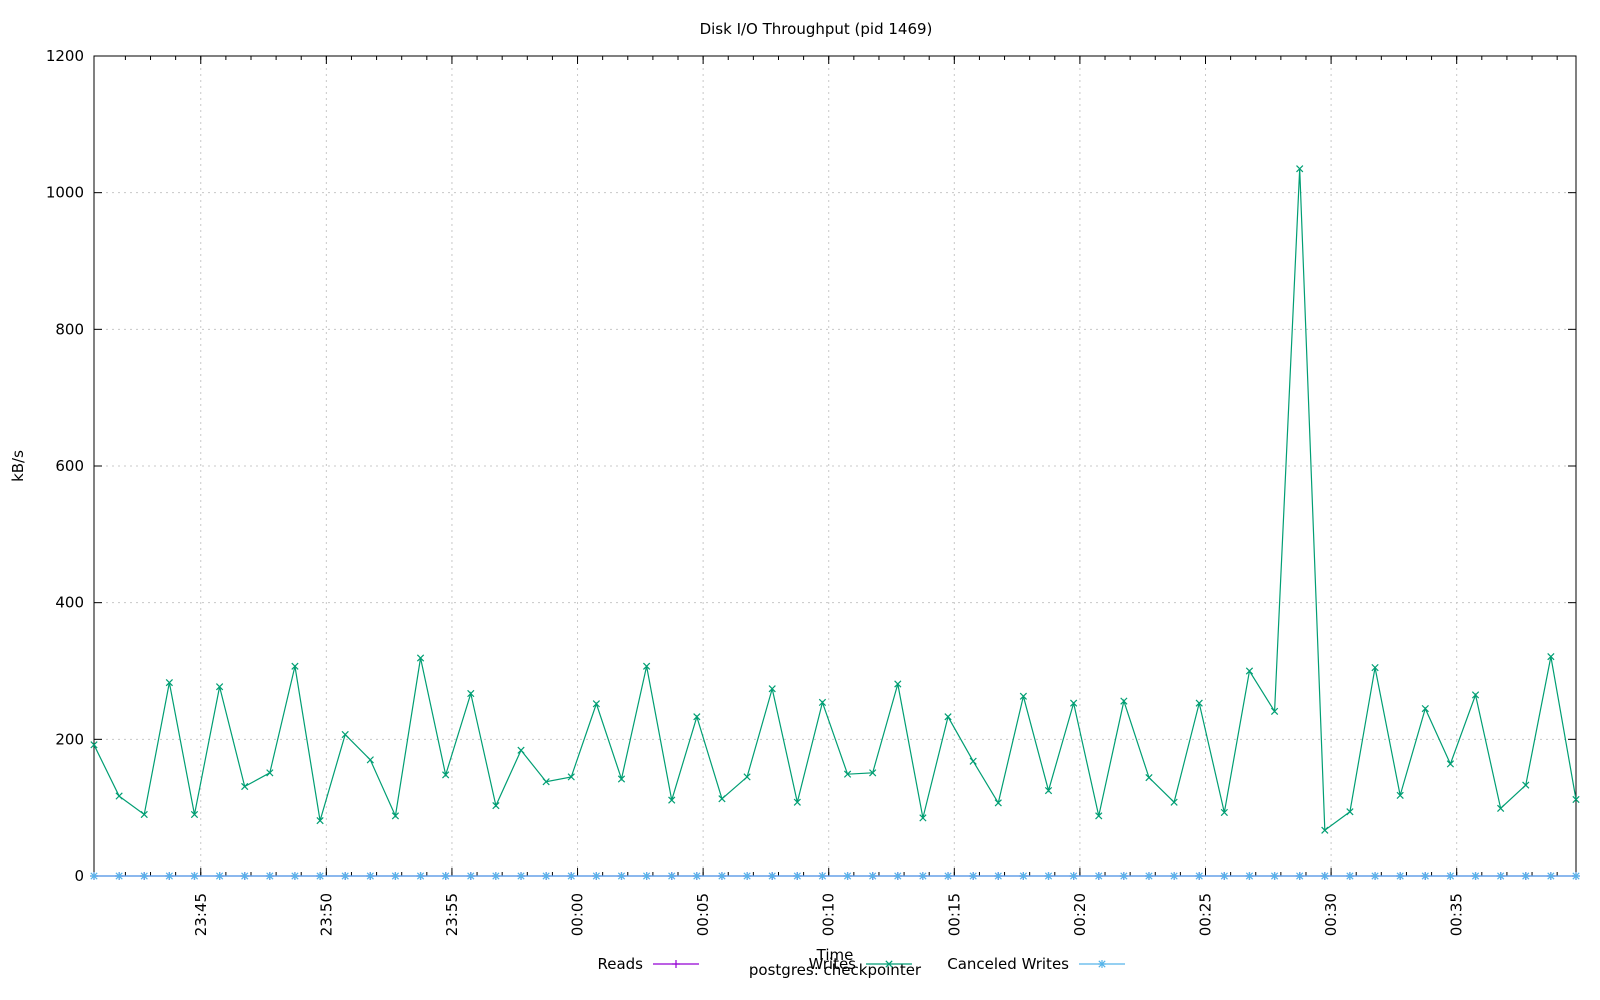 Image resolution: width=1600 pixels, height=1000 pixels. Describe the element at coordinates (65, 56) in the screenshot. I see `y-tick-label: 1200` at that location.